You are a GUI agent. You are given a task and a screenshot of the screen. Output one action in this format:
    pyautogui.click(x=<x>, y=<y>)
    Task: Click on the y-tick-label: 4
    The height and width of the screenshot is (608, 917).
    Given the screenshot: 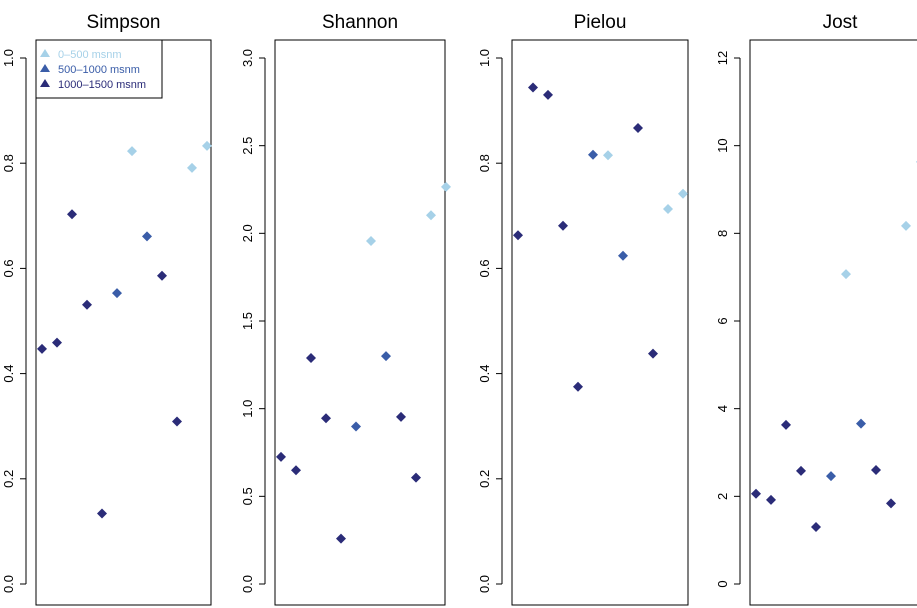 What is the action you would take?
    pyautogui.click(x=722, y=408)
    